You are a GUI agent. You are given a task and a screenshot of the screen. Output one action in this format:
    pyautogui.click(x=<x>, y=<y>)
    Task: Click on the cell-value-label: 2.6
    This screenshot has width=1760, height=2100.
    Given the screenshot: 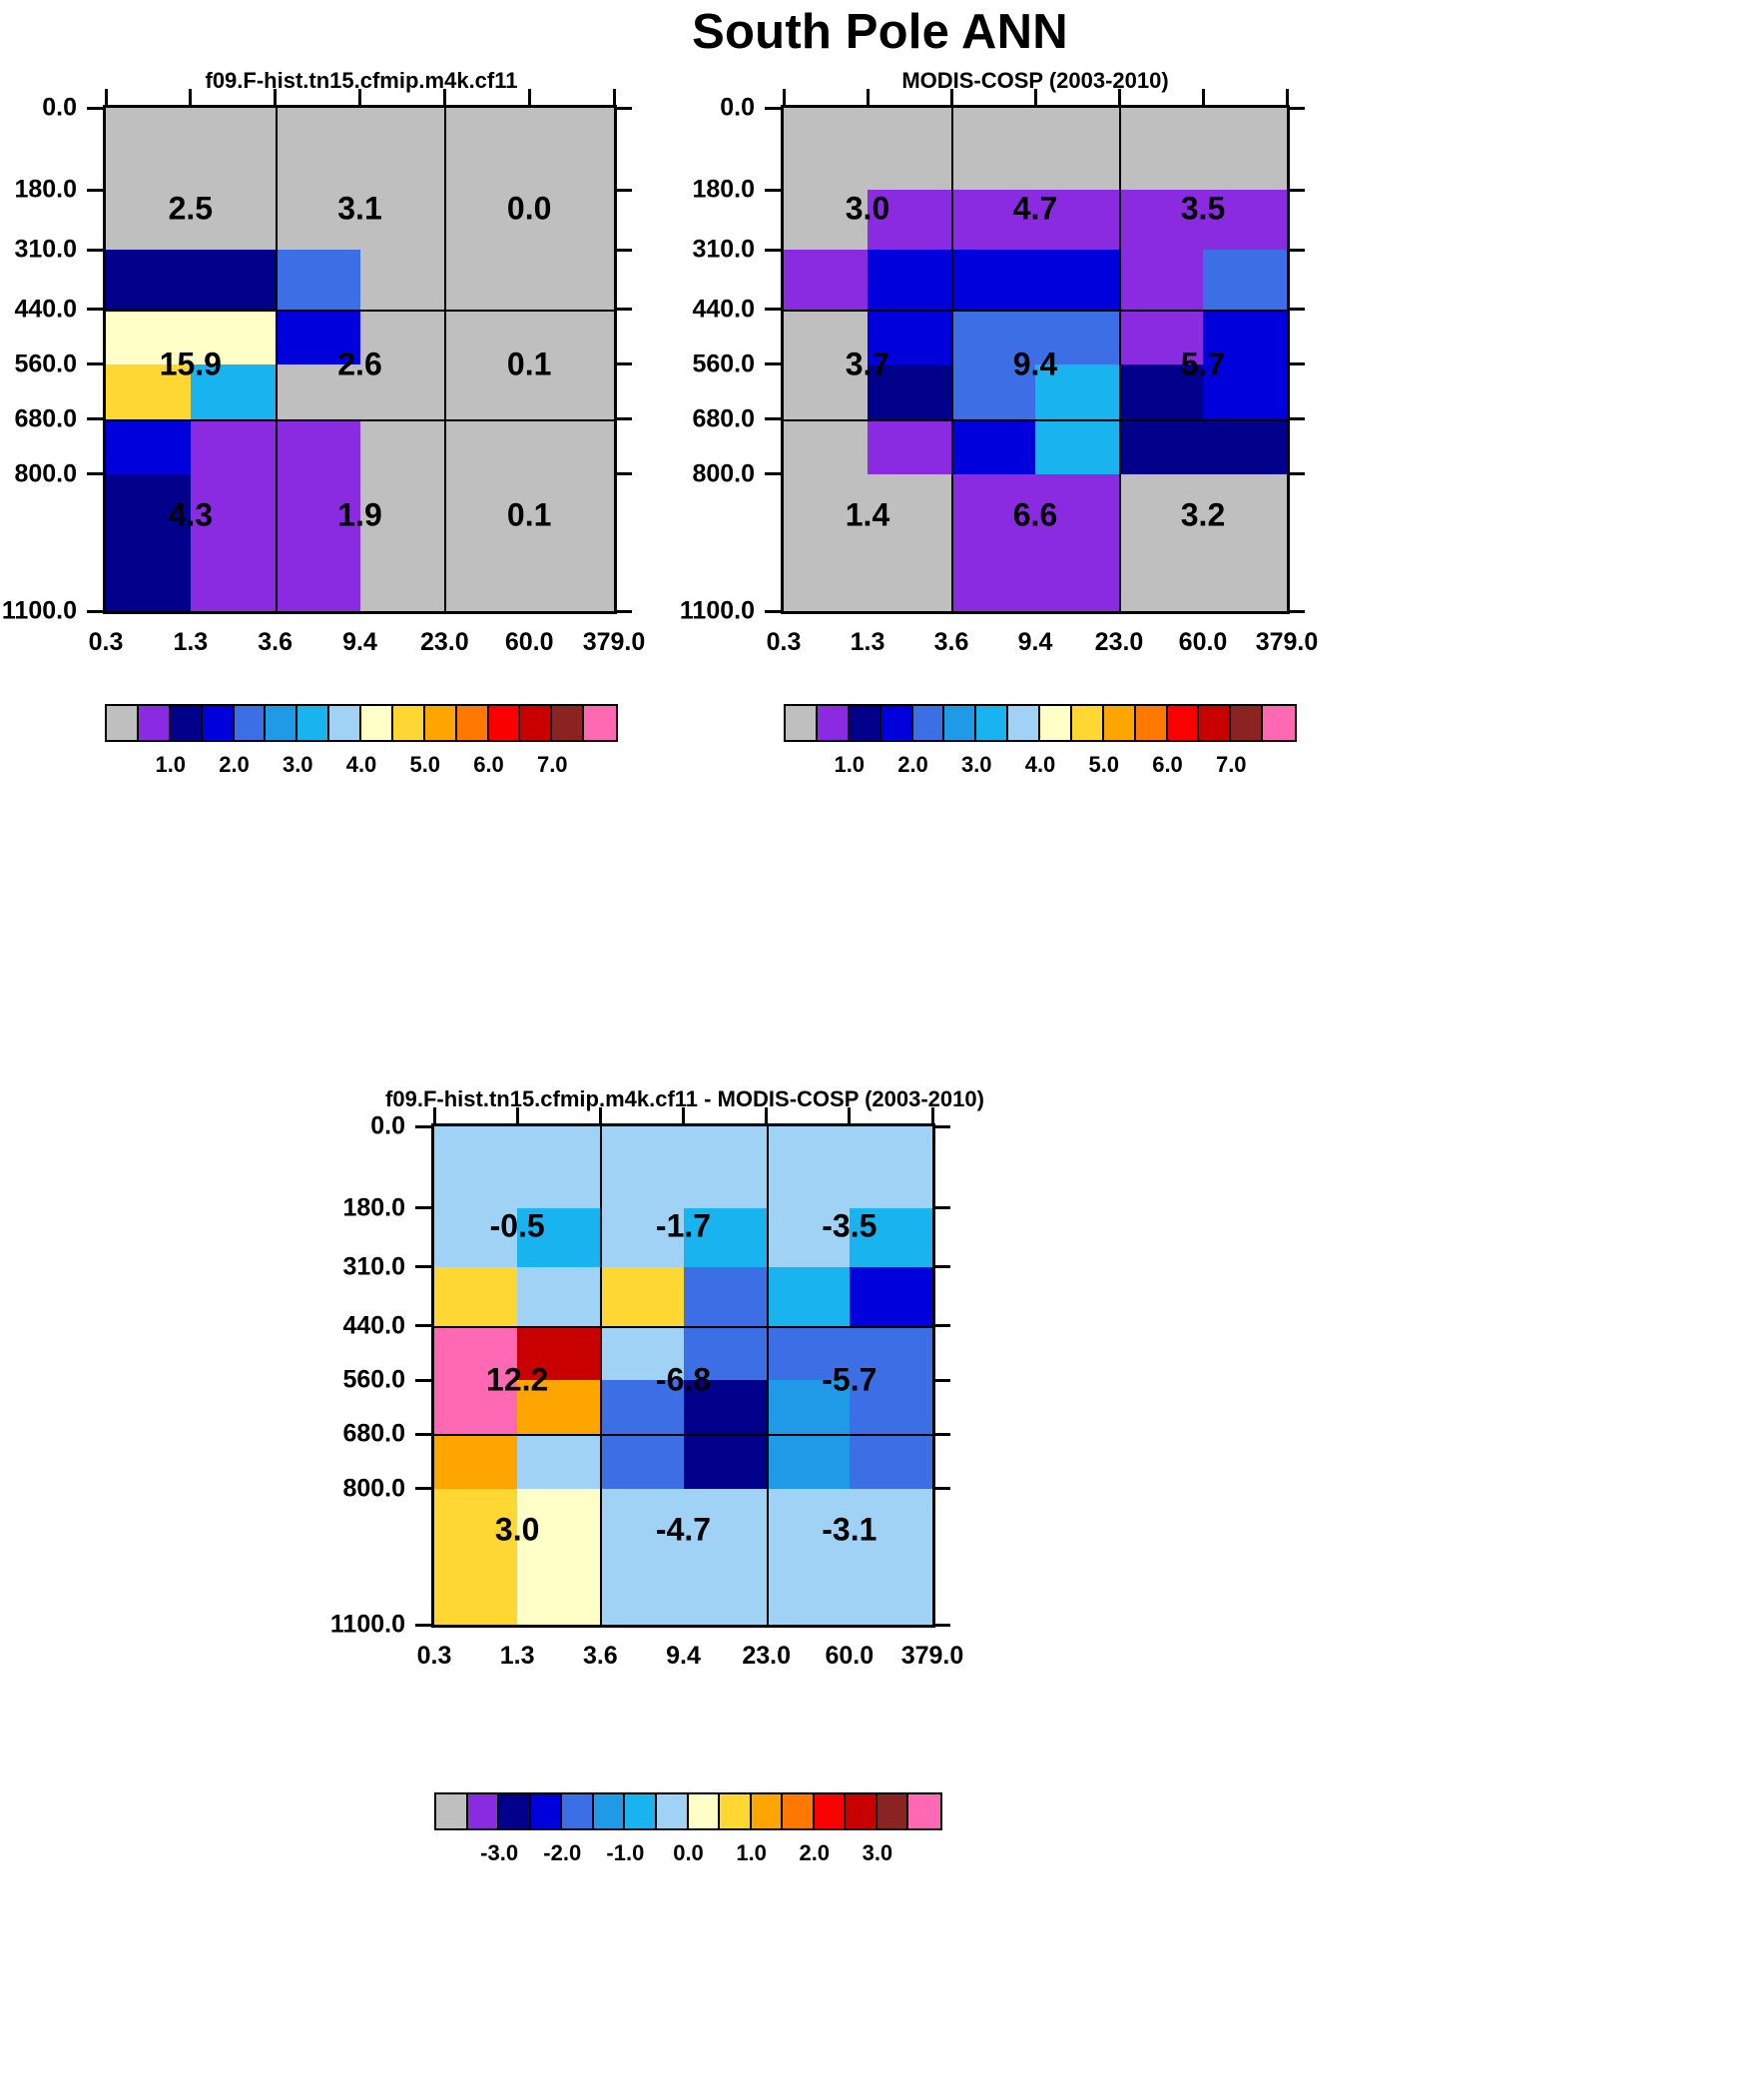 What is the action you would take?
    pyautogui.click(x=359, y=364)
    